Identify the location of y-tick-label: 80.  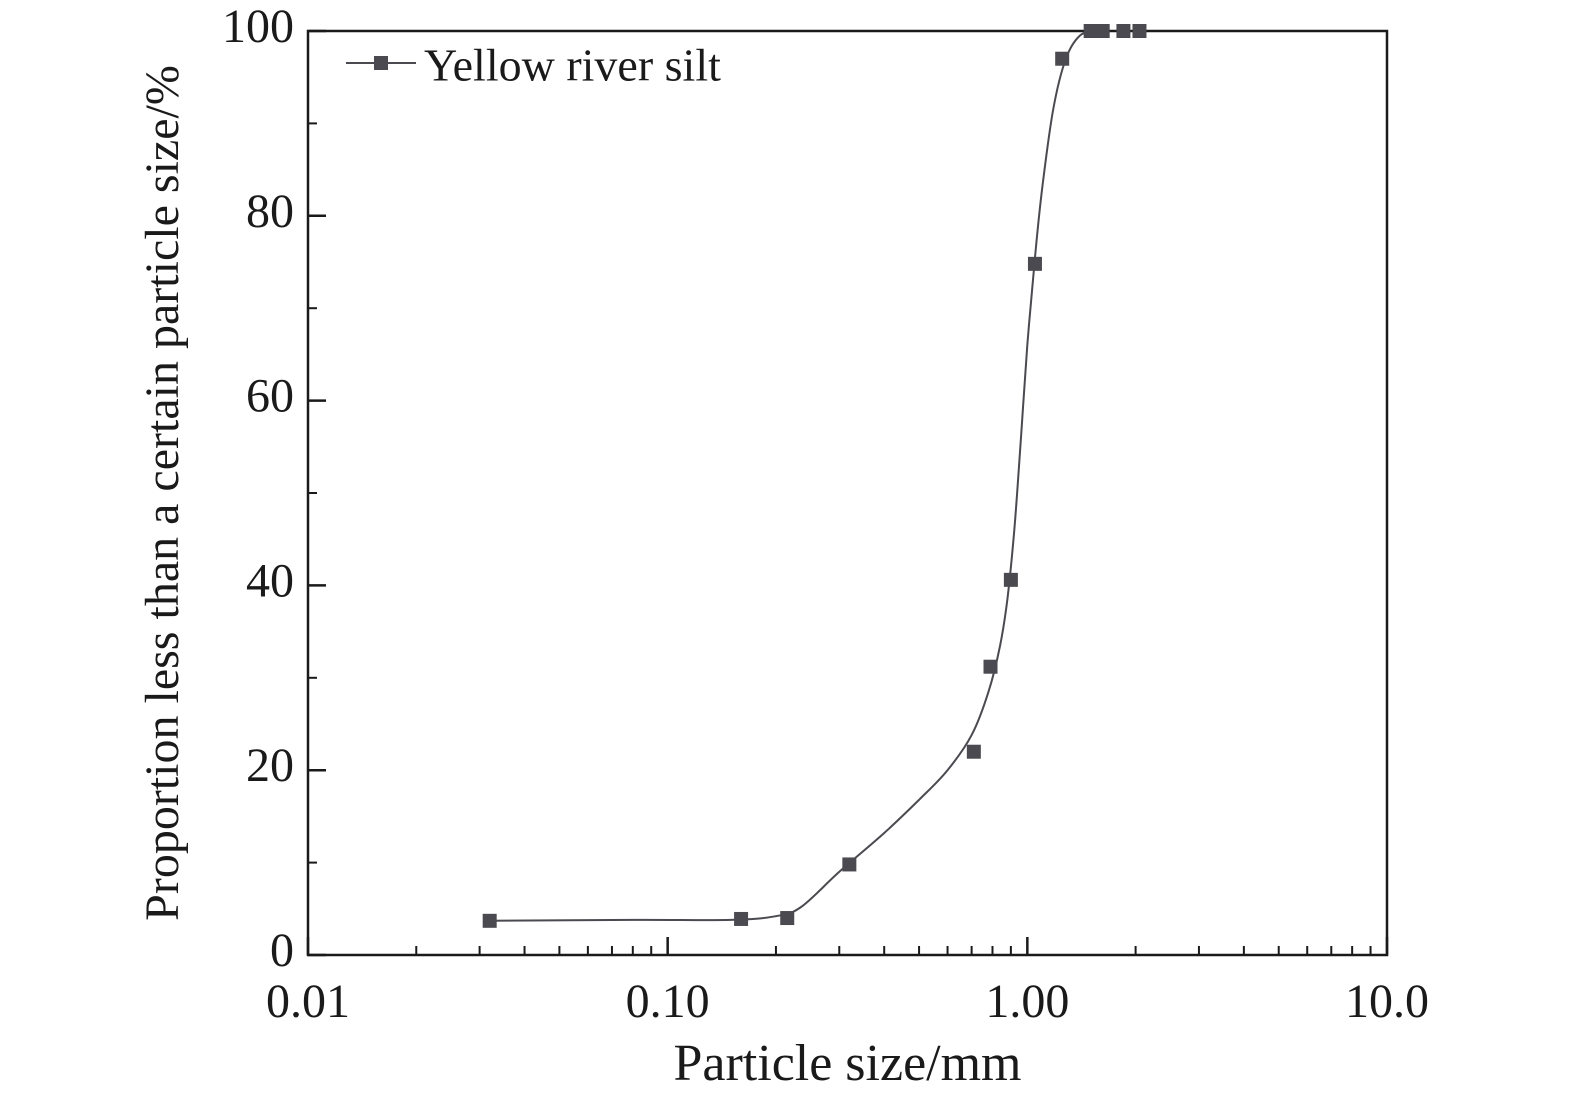
(270, 211).